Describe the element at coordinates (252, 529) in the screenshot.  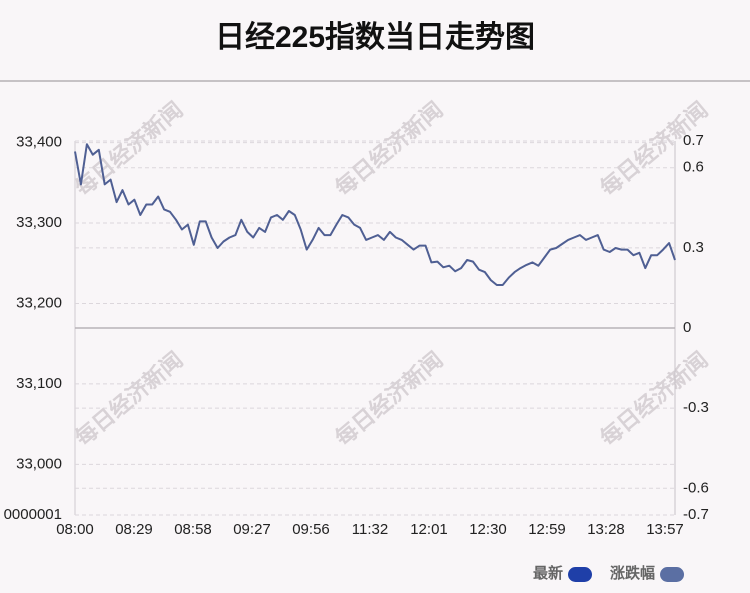
I see `x-tick-label: 09:27` at that location.